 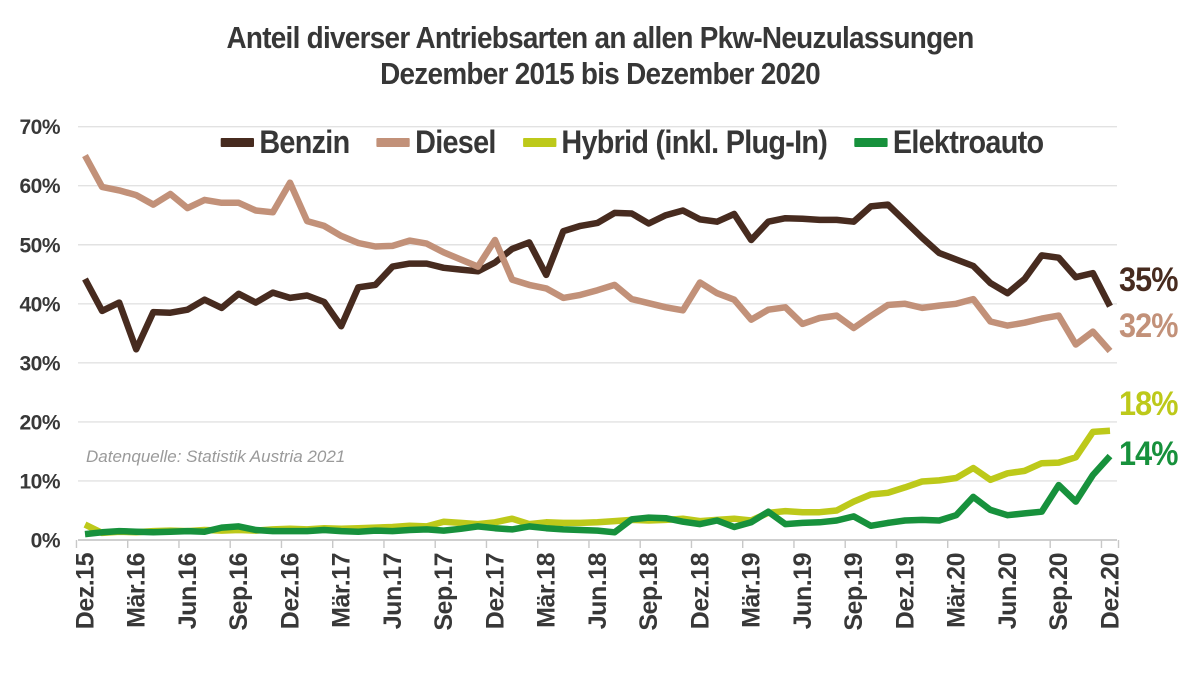 I want to click on y-axis-label: 30%, so click(x=39, y=363).